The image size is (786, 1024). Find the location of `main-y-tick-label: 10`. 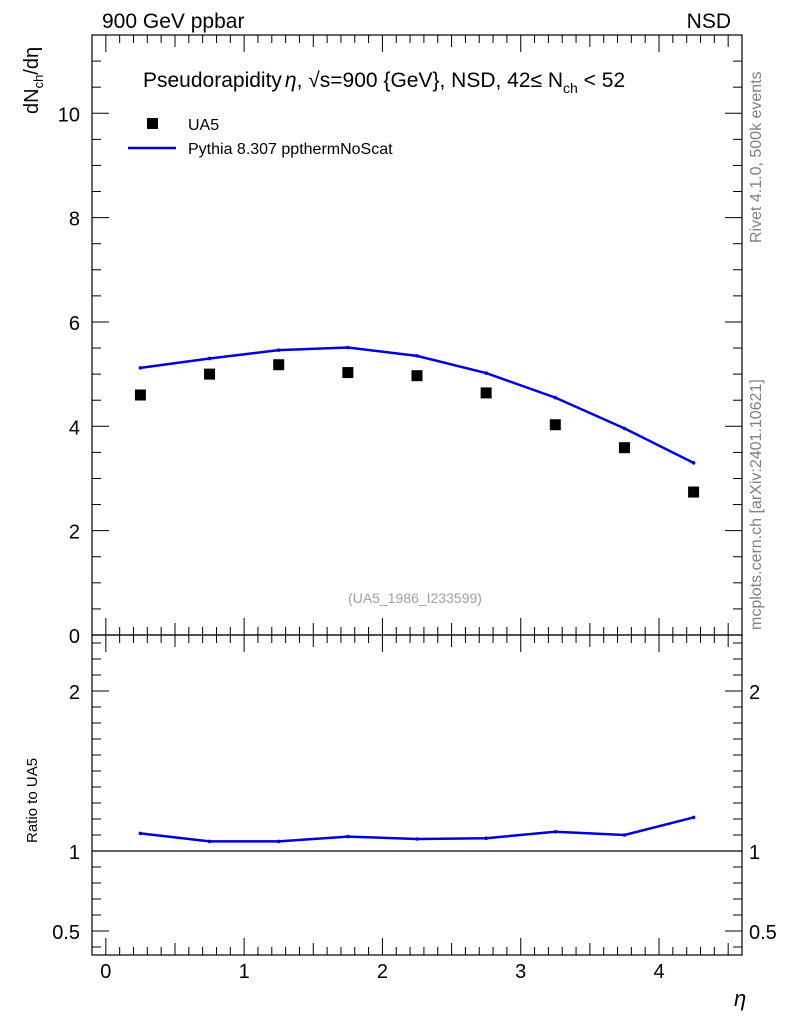

main-y-tick-label: 10 is located at coordinates (69, 115).